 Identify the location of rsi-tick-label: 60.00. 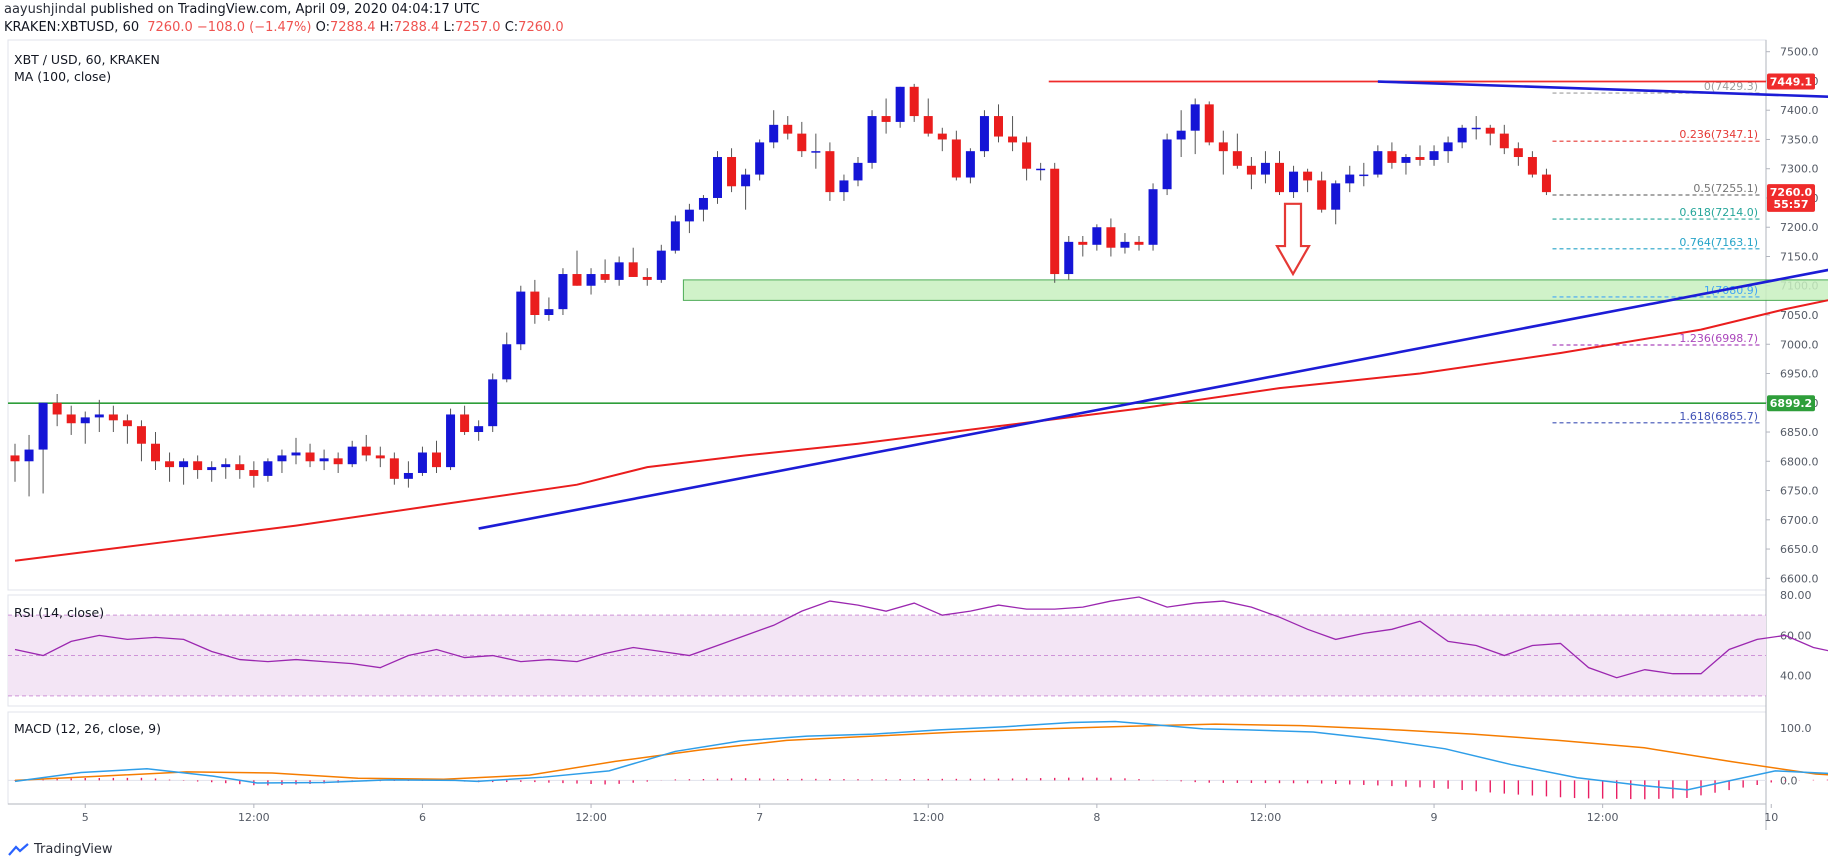
(1796, 635).